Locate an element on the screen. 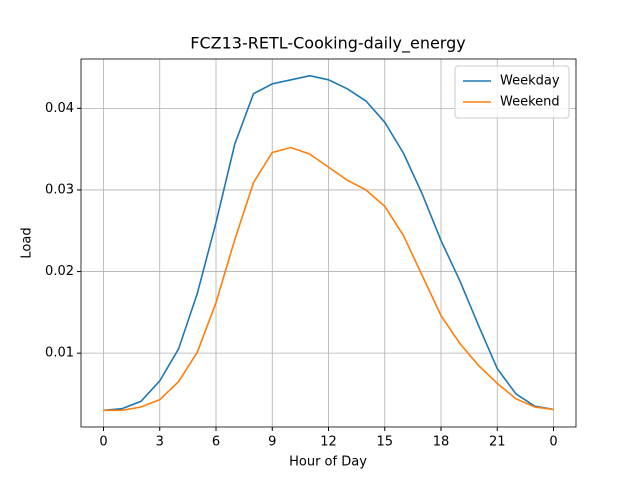 This screenshot has height=484, width=640. x-tick-label: 6 is located at coordinates (216, 442).